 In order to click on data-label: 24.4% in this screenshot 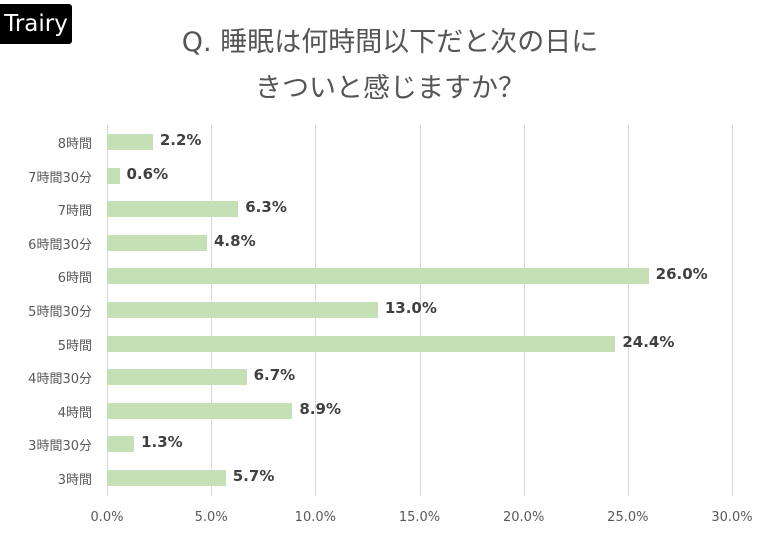, I will do `click(648, 341)`.